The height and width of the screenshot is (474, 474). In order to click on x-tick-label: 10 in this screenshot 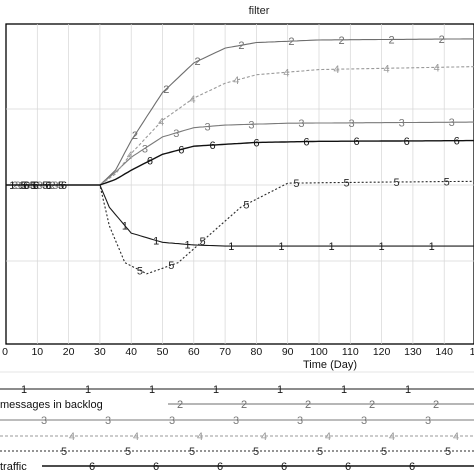, I will do `click(37, 352)`.